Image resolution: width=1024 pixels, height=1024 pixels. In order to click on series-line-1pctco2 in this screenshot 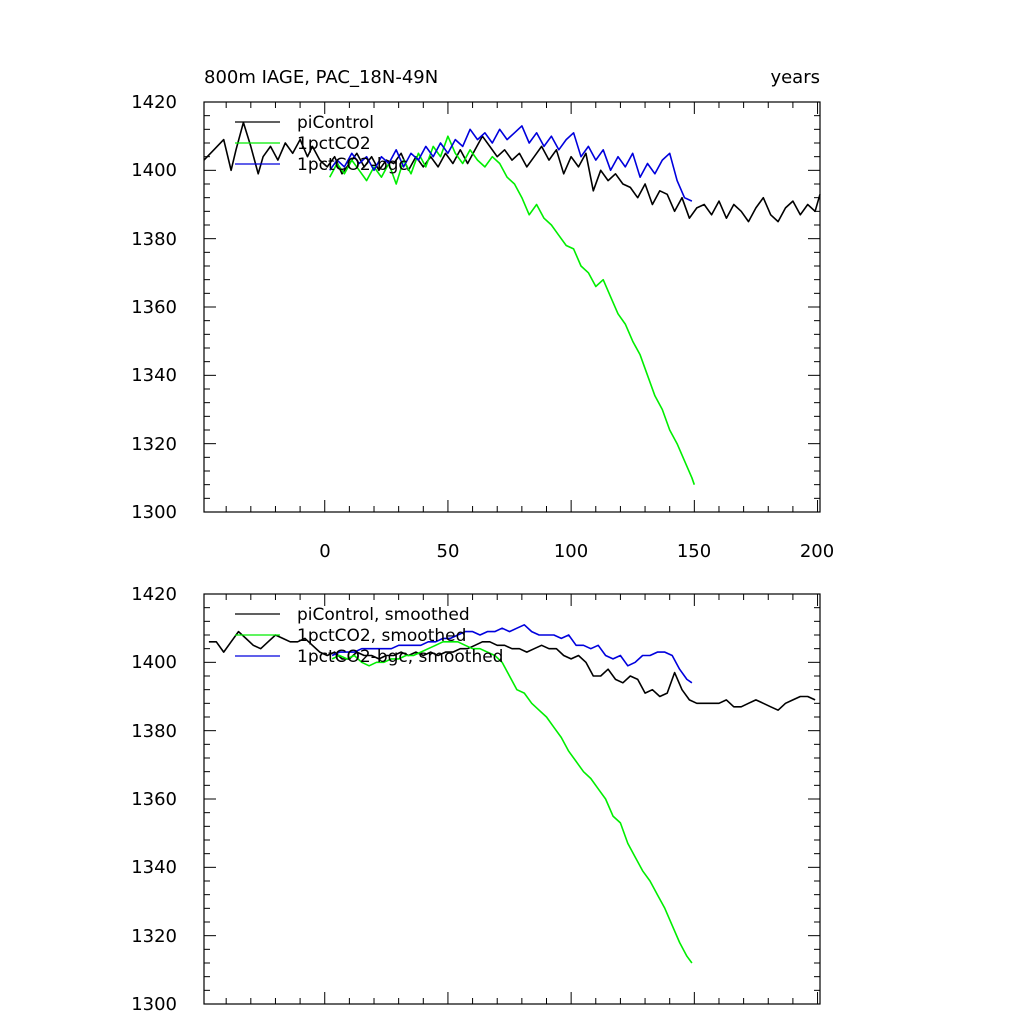, I will do `click(512, 310)`.